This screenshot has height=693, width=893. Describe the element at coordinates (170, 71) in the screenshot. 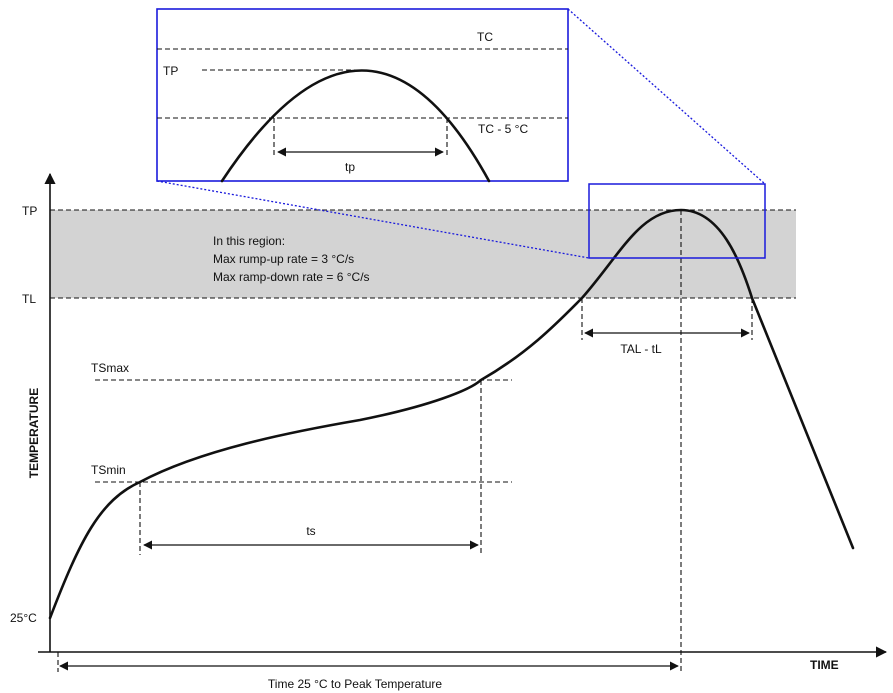

I see `inset-label-tp: TP` at that location.